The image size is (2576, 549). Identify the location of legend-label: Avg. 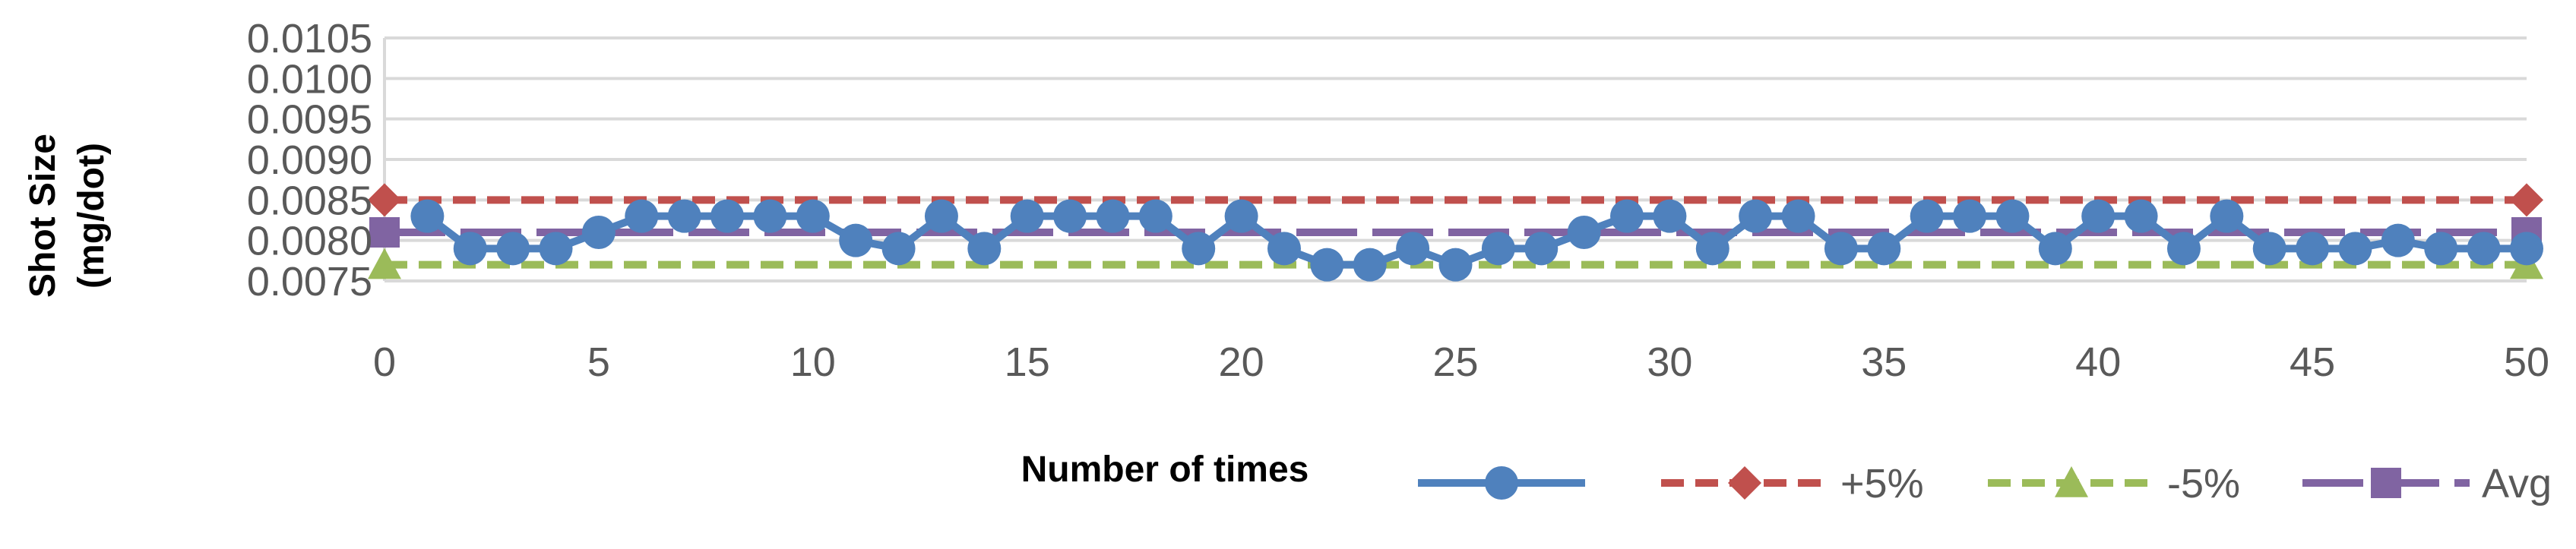
(2517, 483).